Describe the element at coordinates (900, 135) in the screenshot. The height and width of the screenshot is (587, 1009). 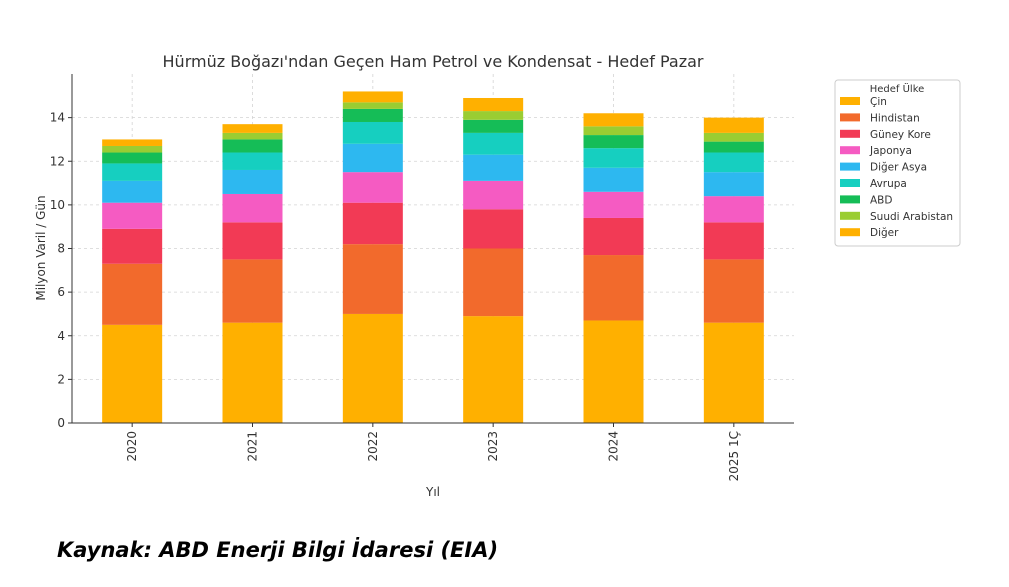
I see `legend-label-2: Güney Kore` at that location.